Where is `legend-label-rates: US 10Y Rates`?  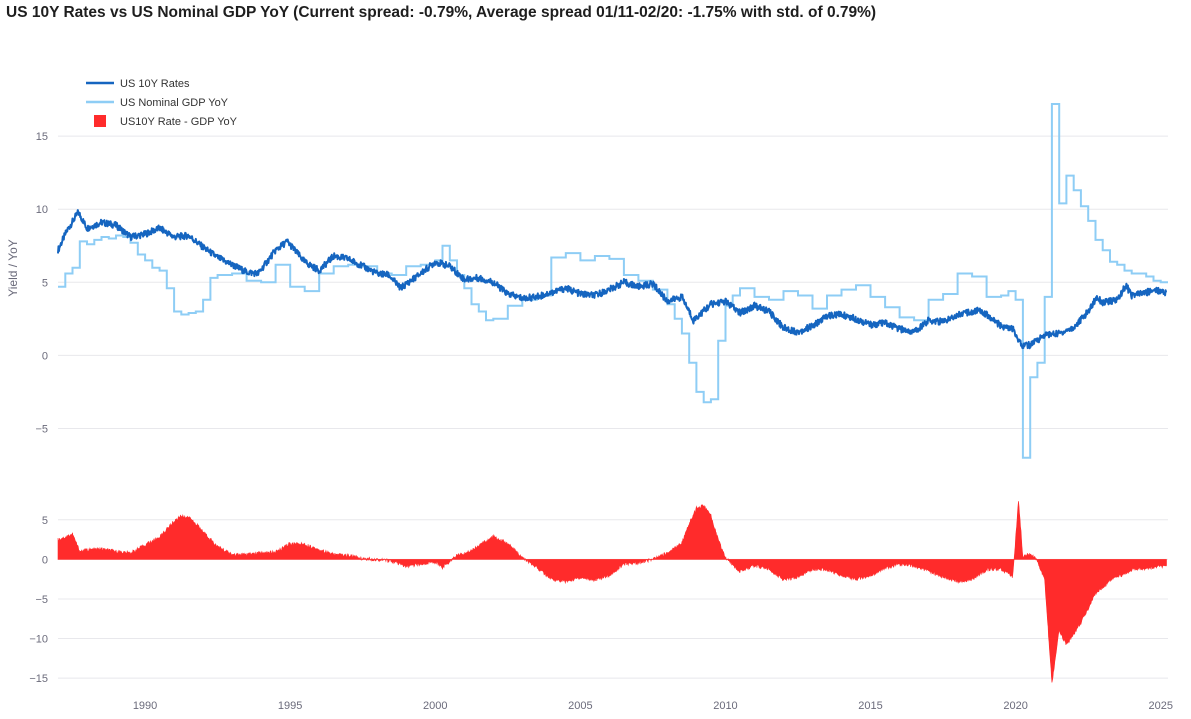 legend-label-rates: US 10Y Rates is located at coordinates (155, 84).